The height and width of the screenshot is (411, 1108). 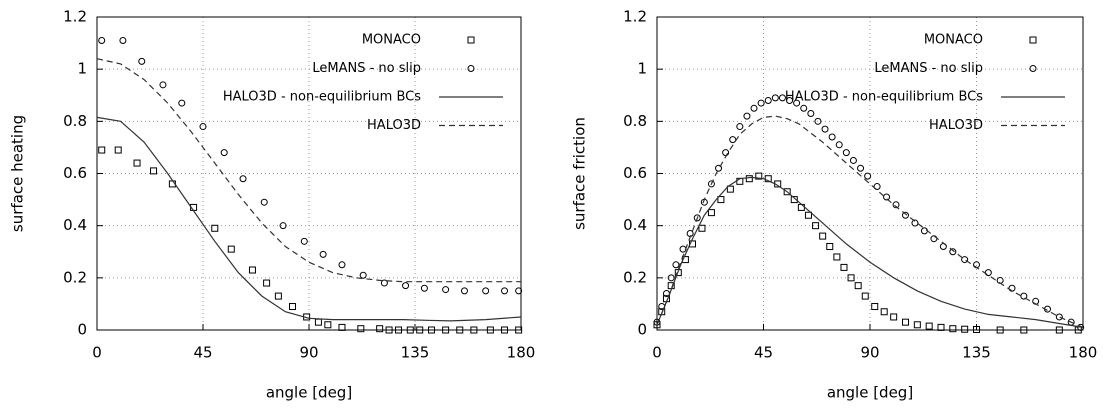 I want to click on legend-label: MONACO, so click(x=953, y=40).